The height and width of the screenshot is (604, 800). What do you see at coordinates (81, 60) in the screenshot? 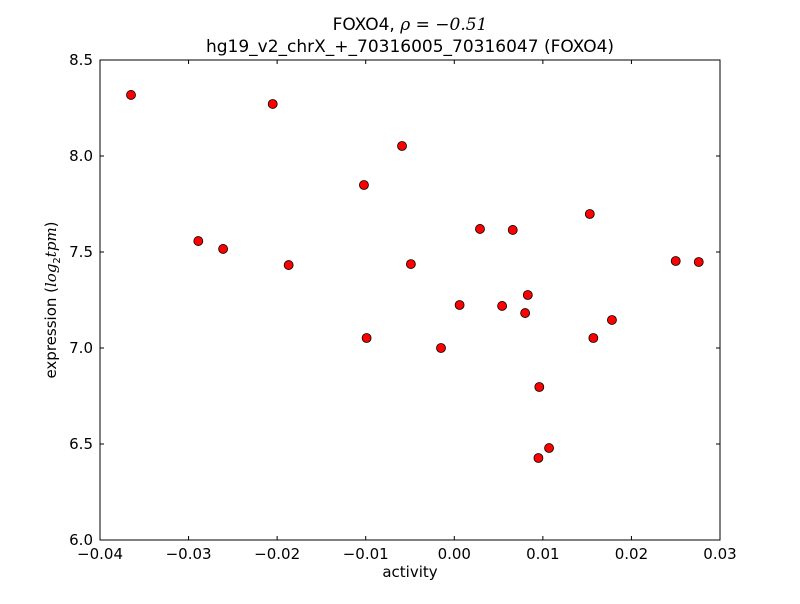
I see `y-tick-label: 8.5` at bounding box center [81, 60].